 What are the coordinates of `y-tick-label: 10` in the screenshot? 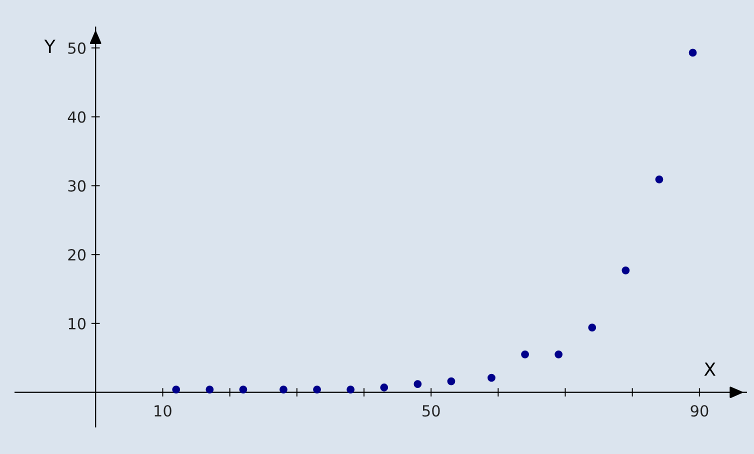 It's located at (77, 324).